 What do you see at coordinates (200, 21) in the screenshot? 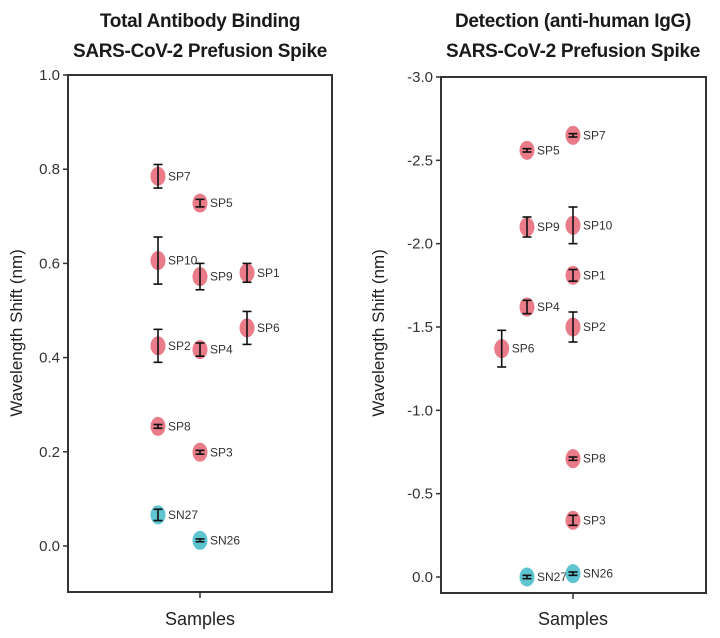
I see `chart-title-line1: Total Antibody Binding` at bounding box center [200, 21].